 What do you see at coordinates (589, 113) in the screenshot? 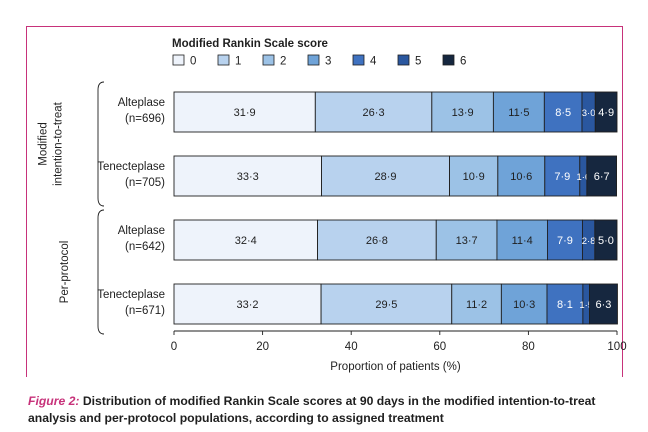
I see `data-label: 3·0` at bounding box center [589, 113].